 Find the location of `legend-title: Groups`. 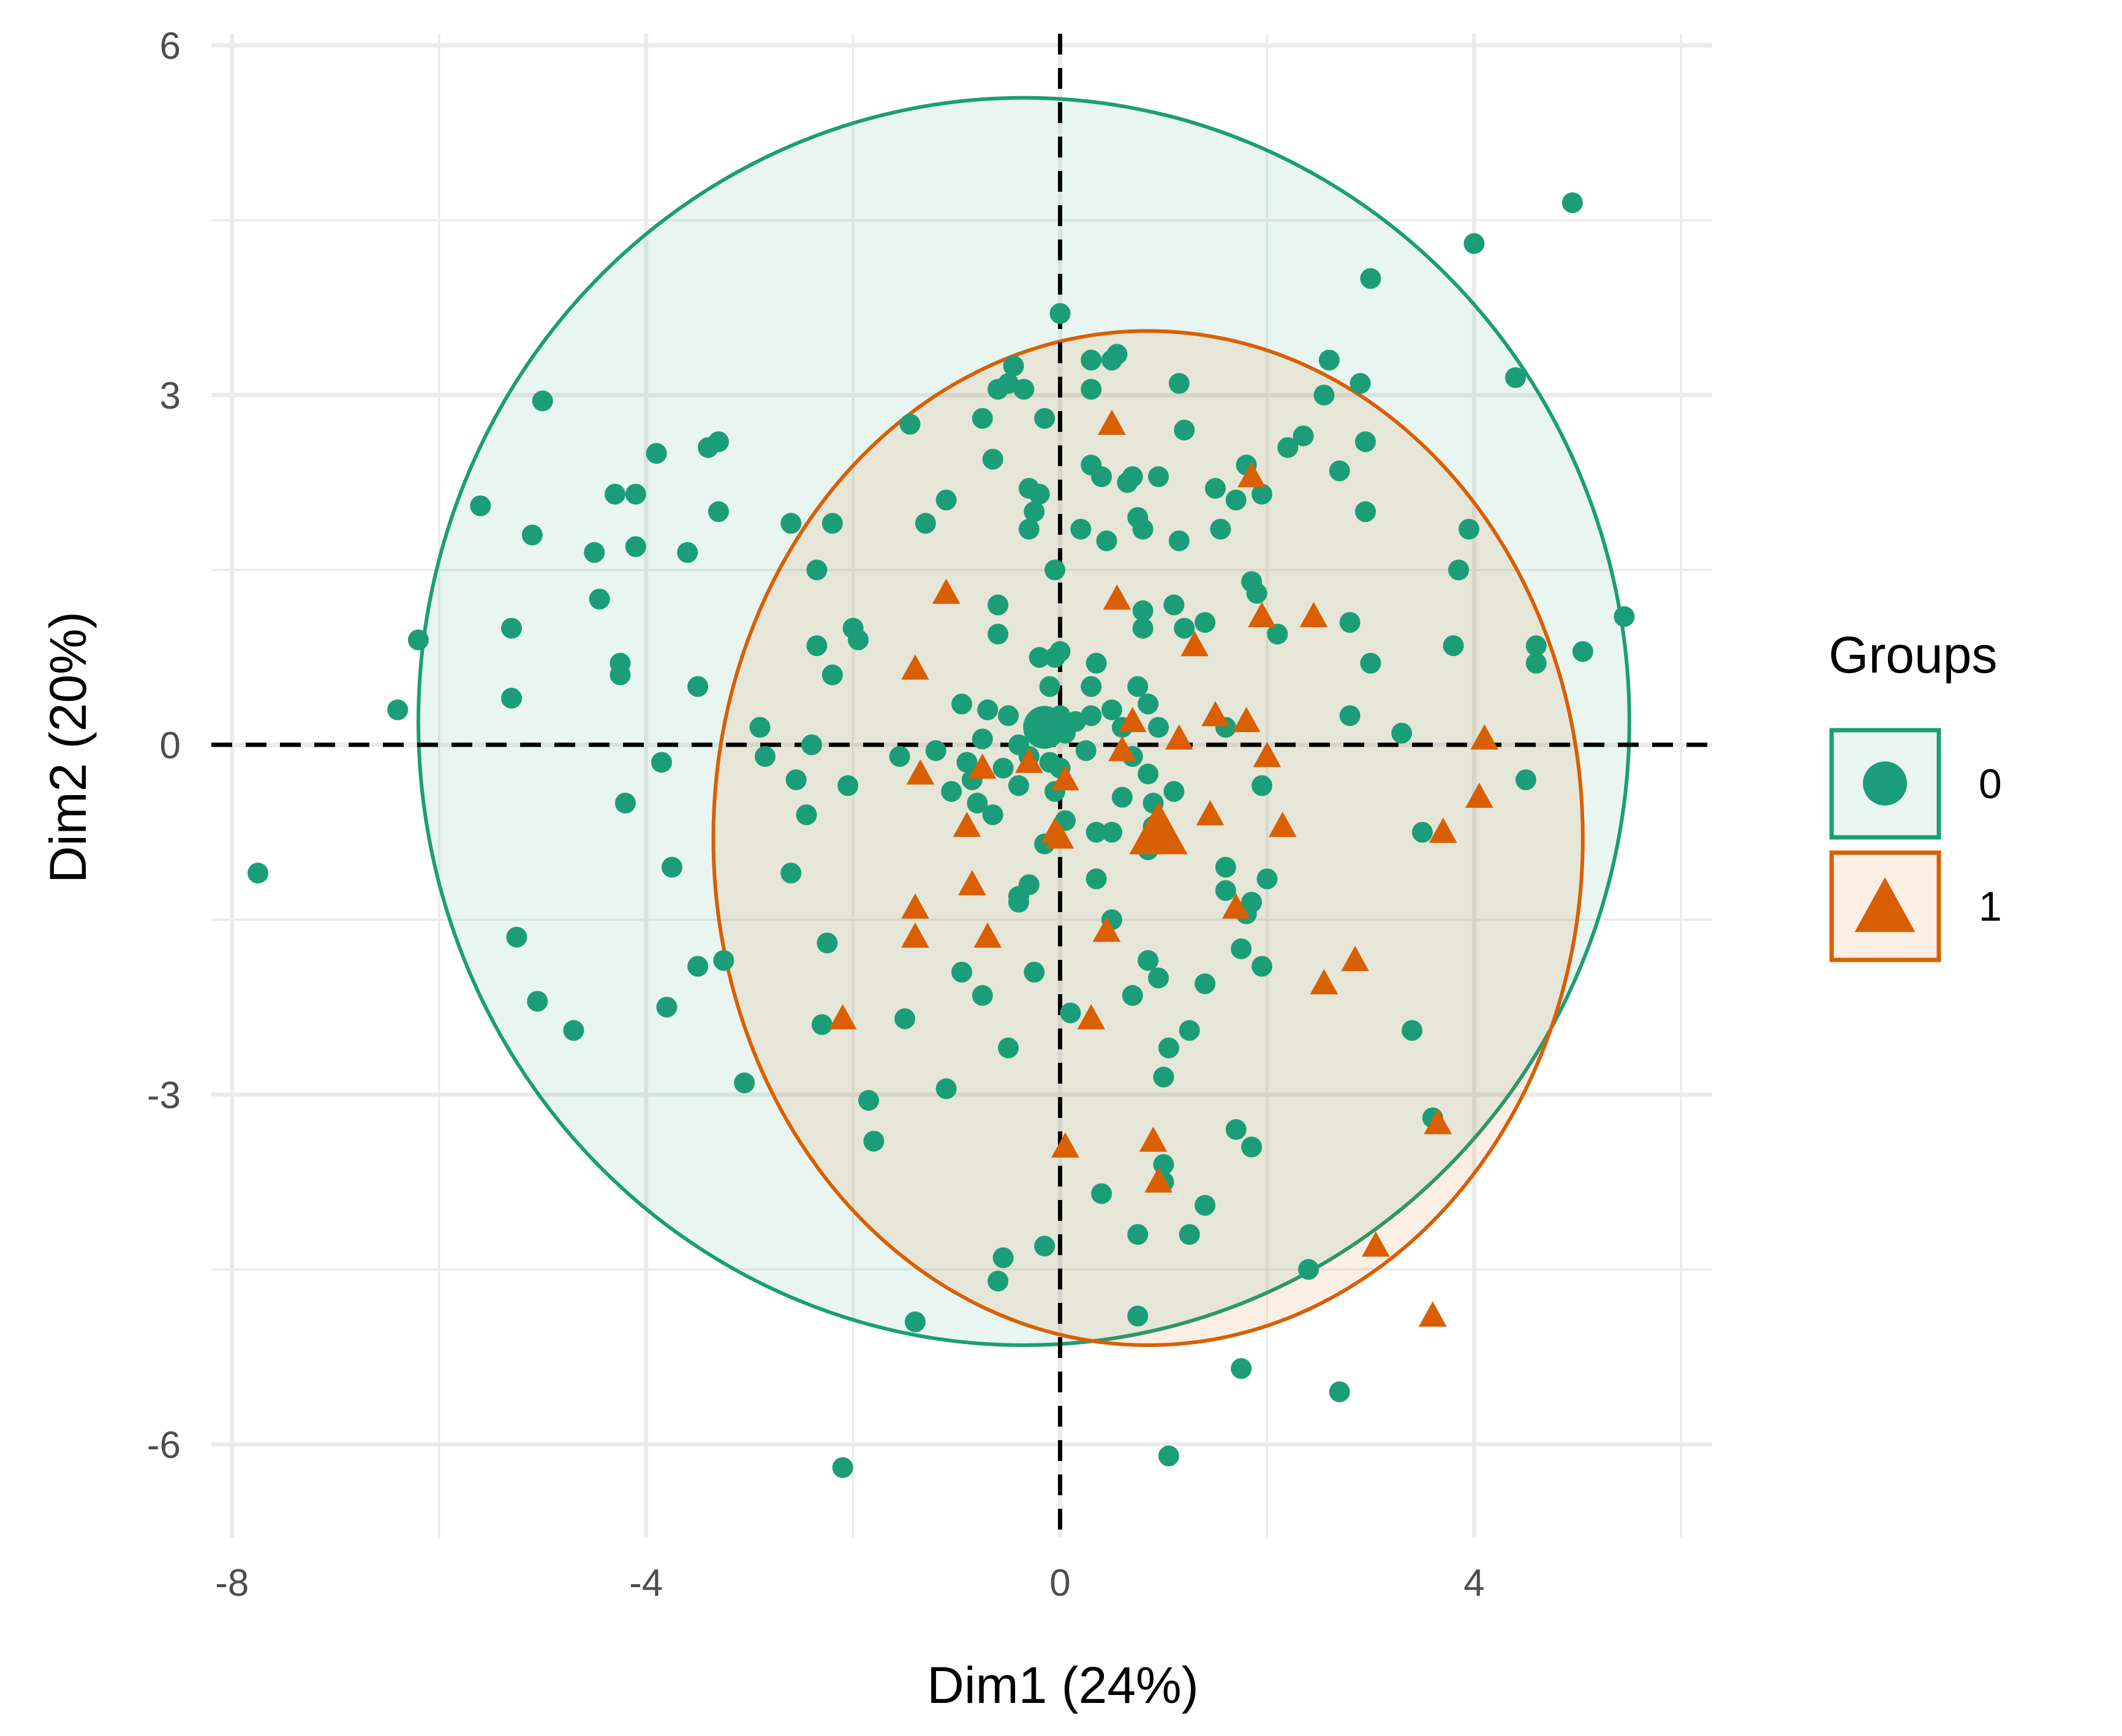

legend-title: Groups is located at coordinates (1913, 655).